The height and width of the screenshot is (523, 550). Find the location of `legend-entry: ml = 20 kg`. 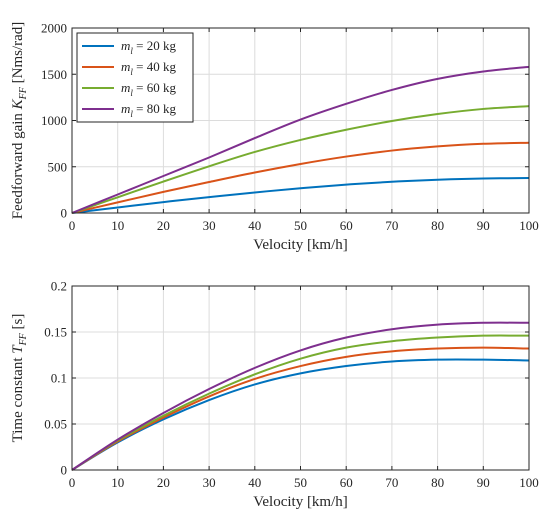

legend-entry: ml = 20 kg is located at coordinates (148, 47).